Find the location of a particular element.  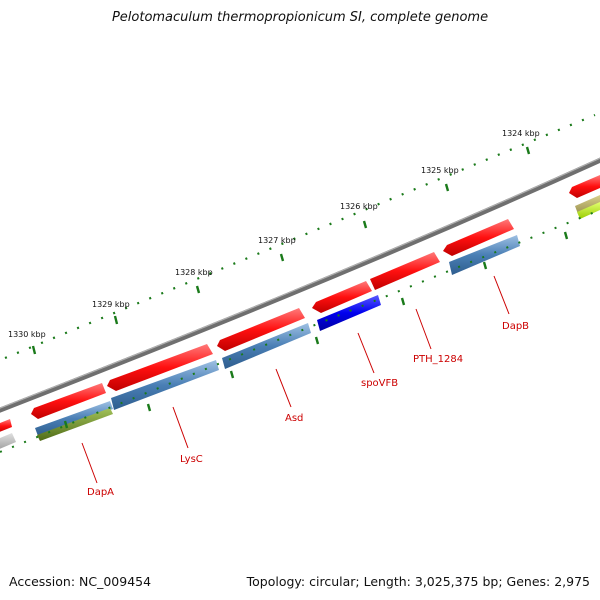

highlight-feature-spovfb is located at coordinates (349, 313).